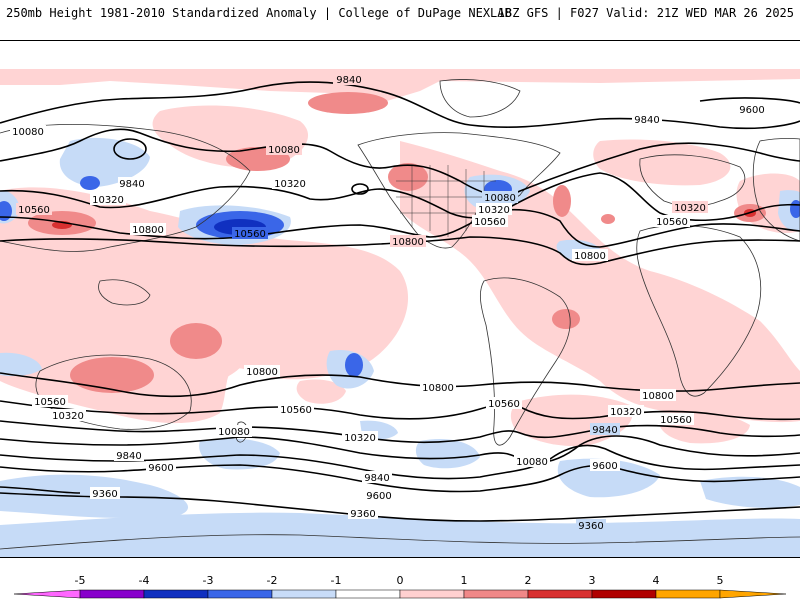 The image size is (800, 604). I want to click on colorbar-tick-label: -5, so click(80, 580).